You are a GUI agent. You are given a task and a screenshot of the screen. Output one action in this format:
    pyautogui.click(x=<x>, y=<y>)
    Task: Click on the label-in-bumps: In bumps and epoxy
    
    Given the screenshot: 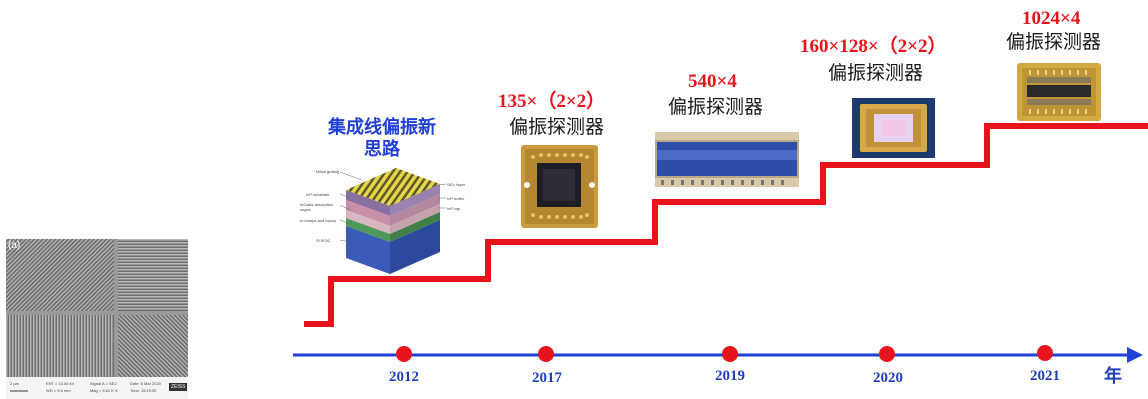 What is the action you would take?
    pyautogui.click(x=318, y=220)
    